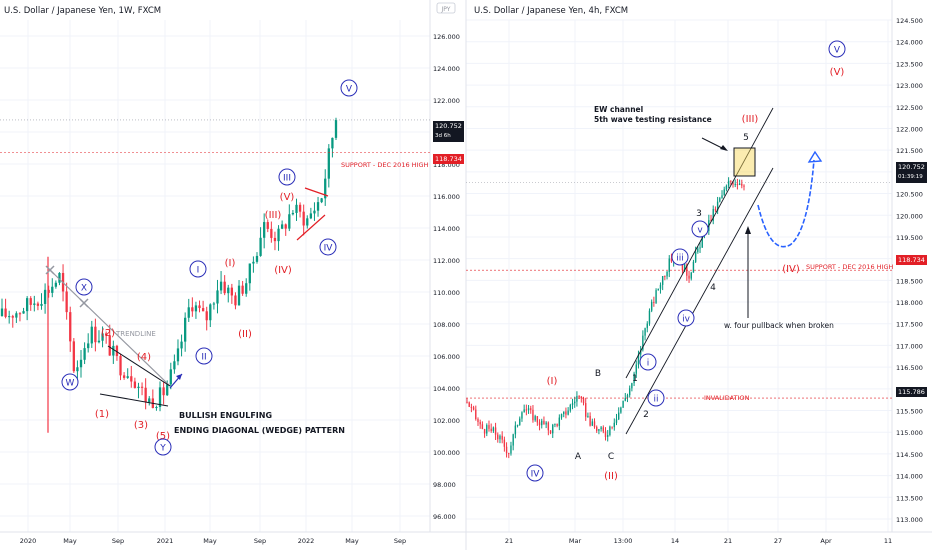  Describe the element at coordinates (826, 541) in the screenshot. I see `right-x-tick-label: Apr` at that location.